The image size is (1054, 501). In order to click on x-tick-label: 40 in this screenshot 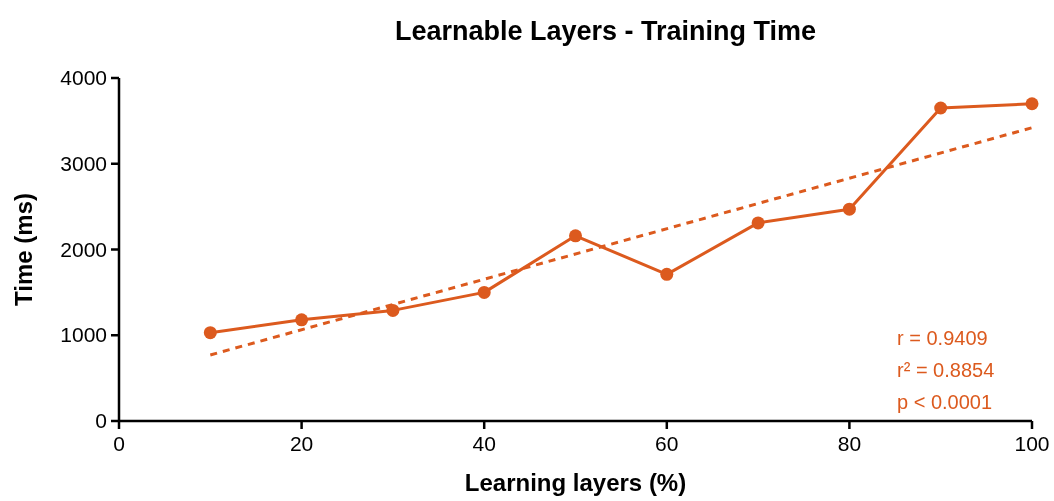, I will do `click(484, 443)`.